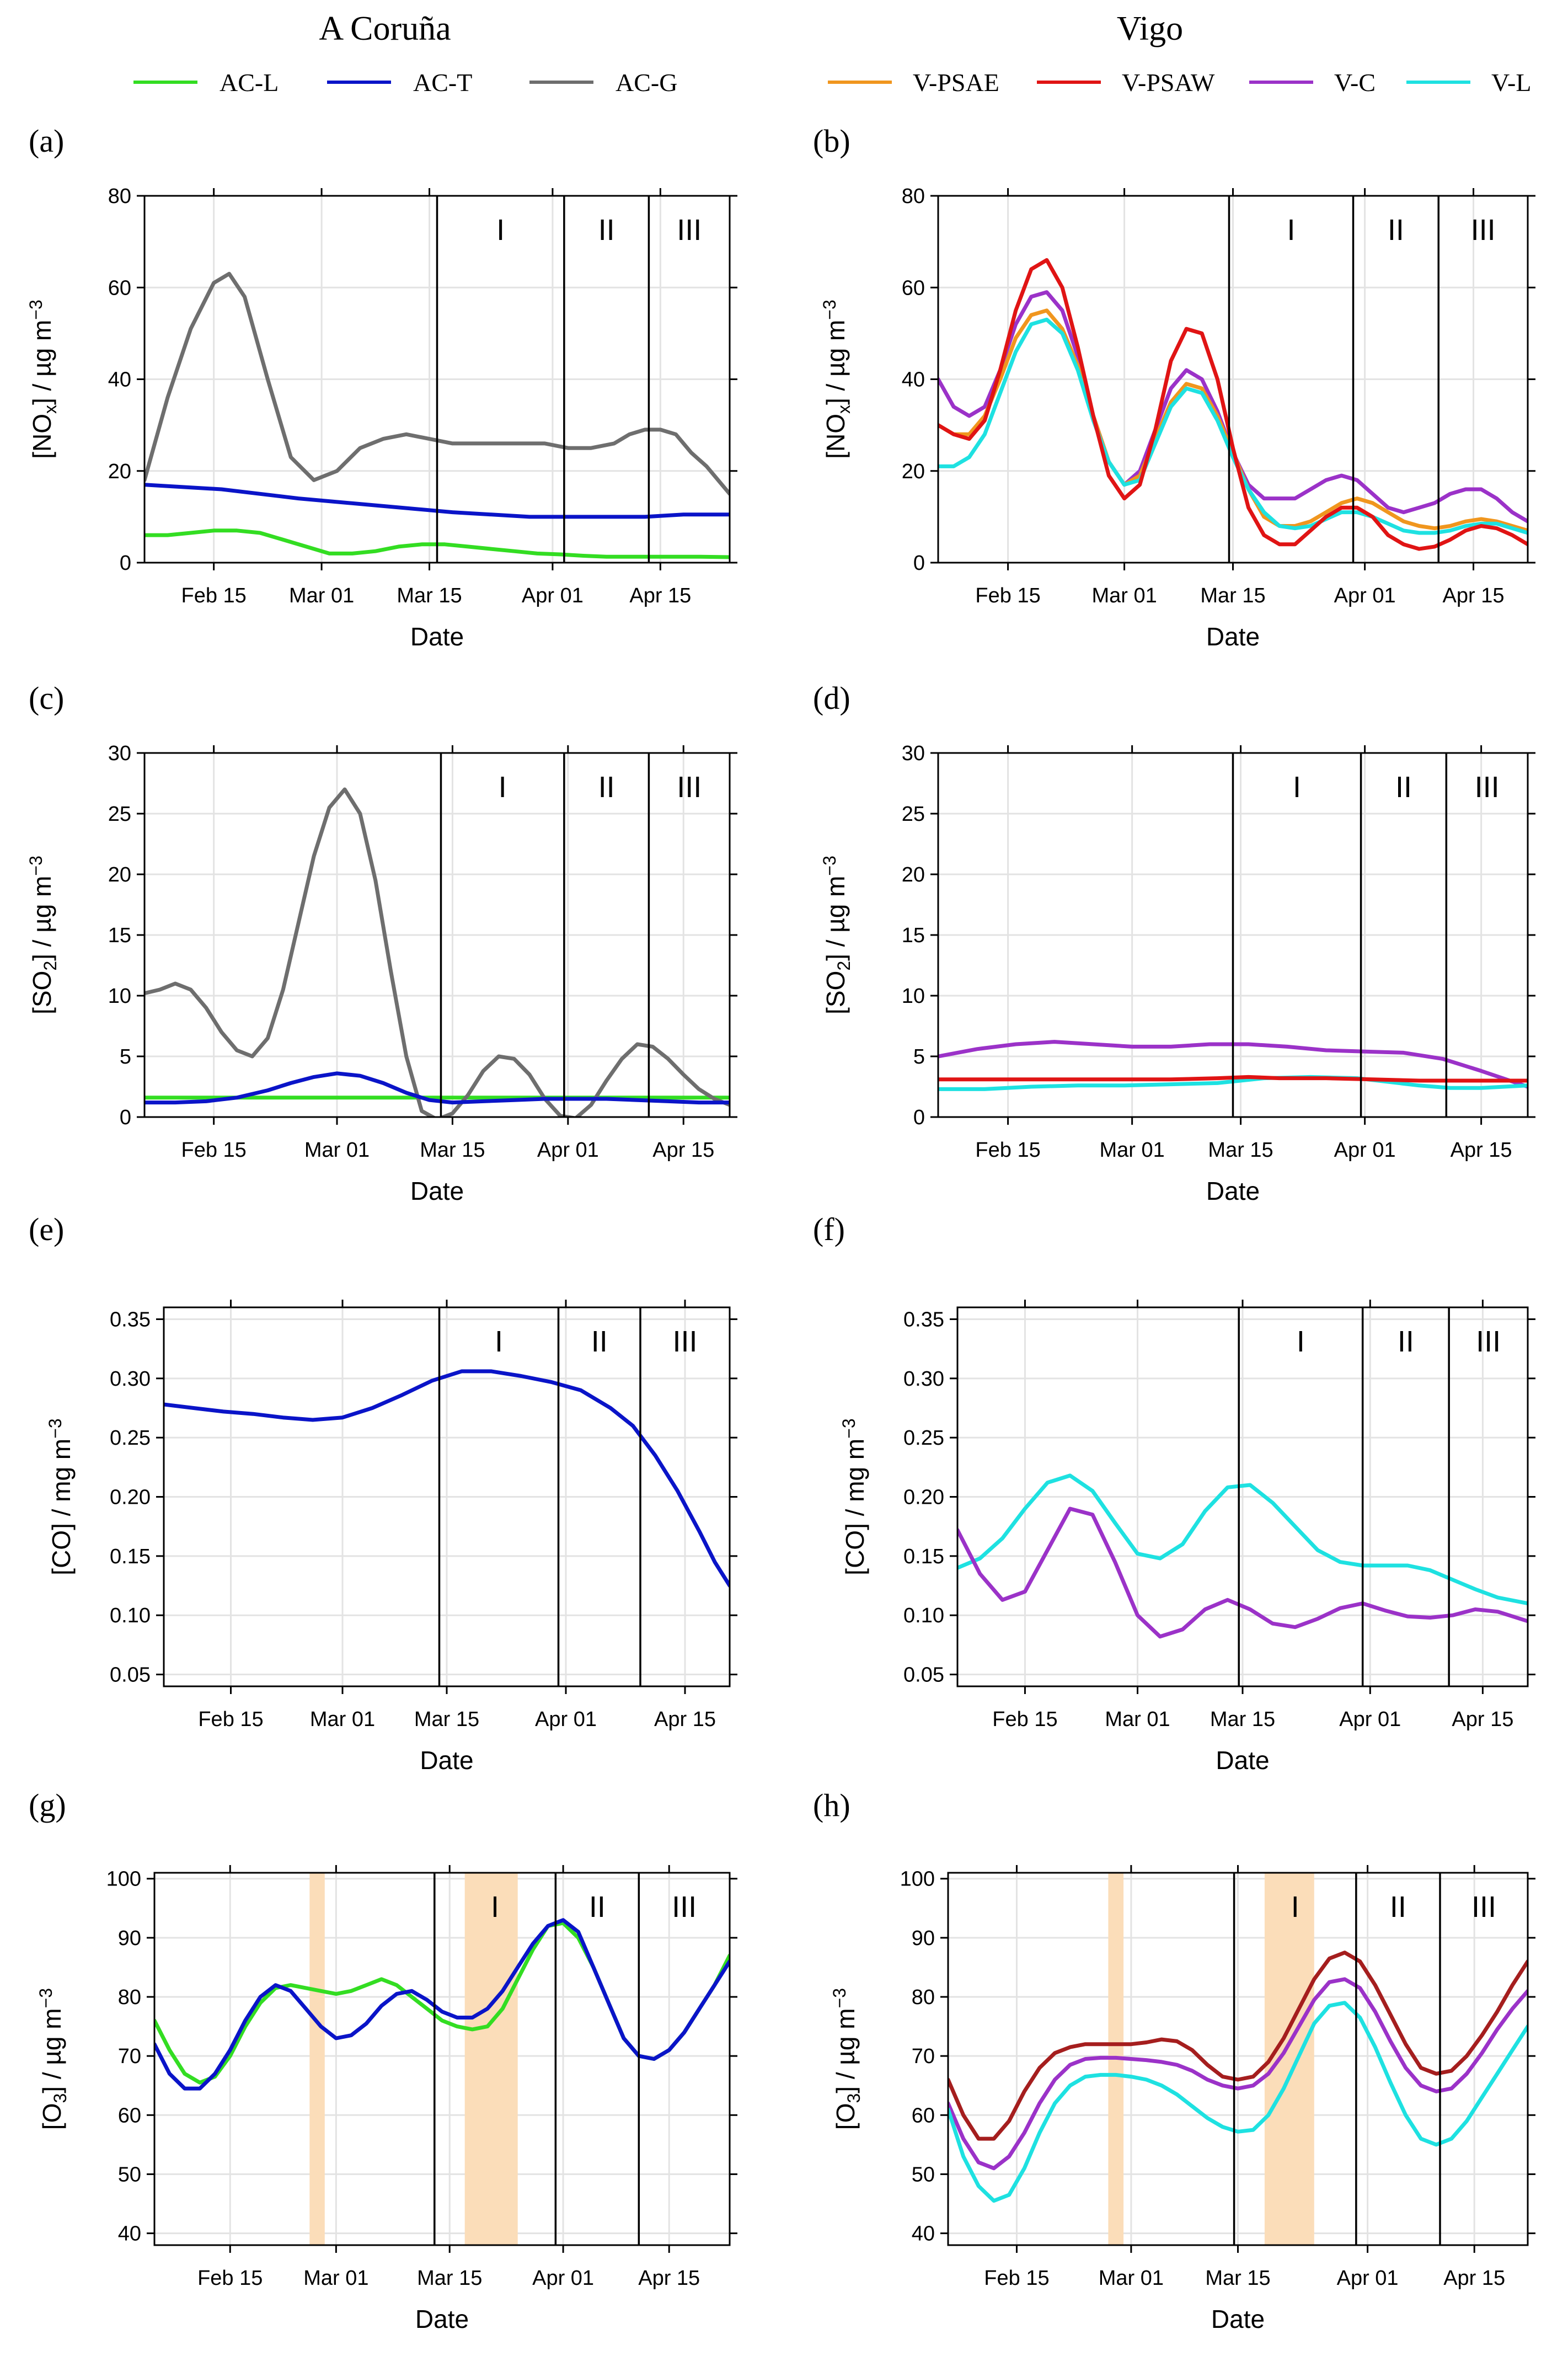  I want to click on y-axis-title: [O3] / µg m−3, so click(53, 2059).